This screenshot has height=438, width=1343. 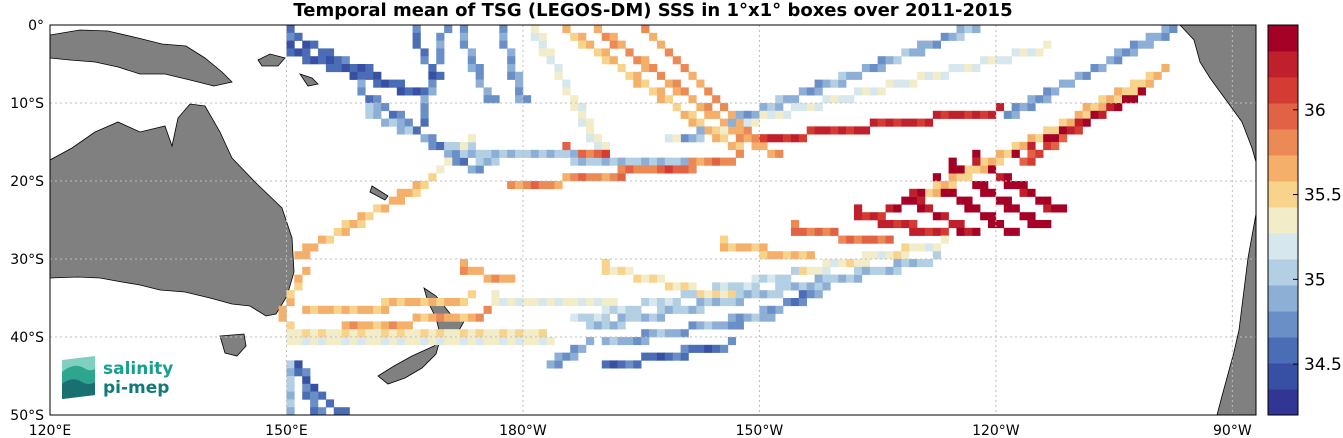 What do you see at coordinates (1232, 430) in the screenshot?
I see `x-tick-label: 90°W` at bounding box center [1232, 430].